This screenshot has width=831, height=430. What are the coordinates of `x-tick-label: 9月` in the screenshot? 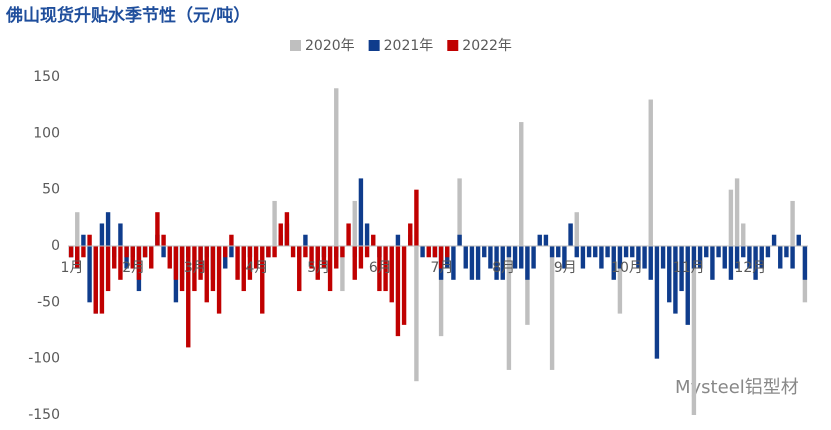 It's located at (565, 268).